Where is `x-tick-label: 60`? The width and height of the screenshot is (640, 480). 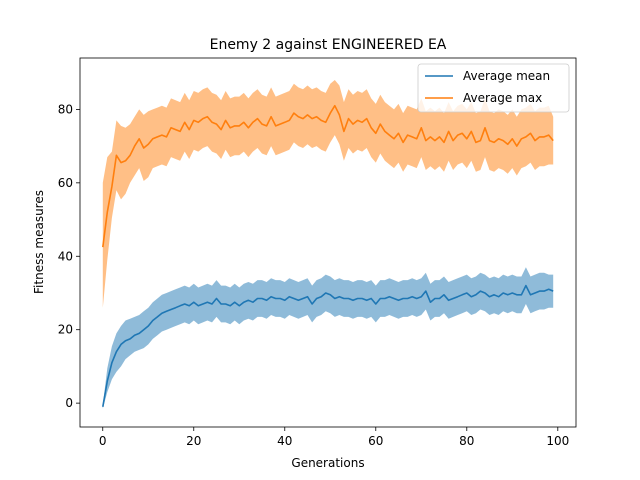
x-tick-label: 60 is located at coordinates (375, 441).